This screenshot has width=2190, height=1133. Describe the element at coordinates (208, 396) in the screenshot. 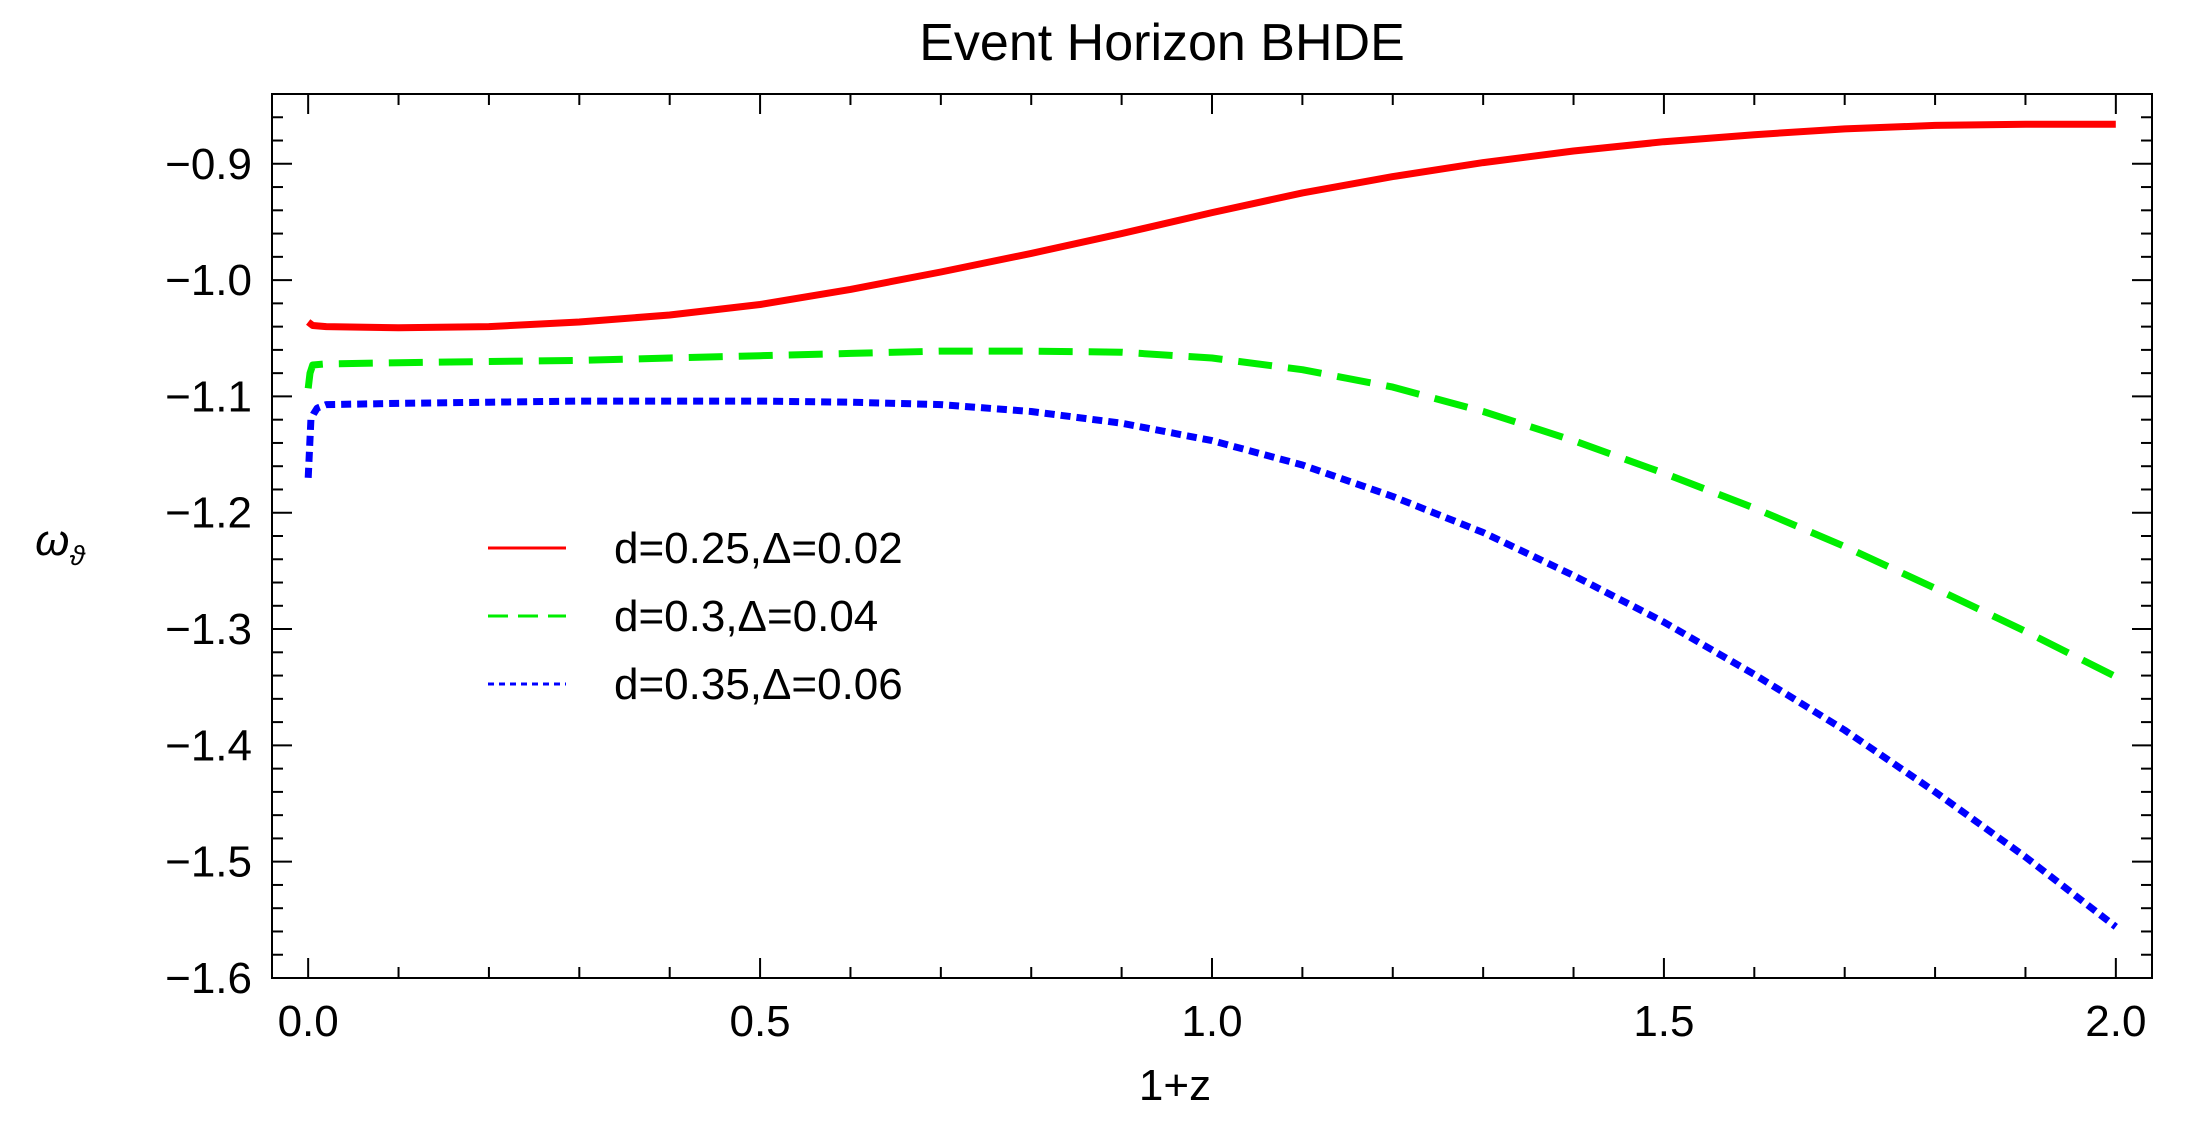

I see `y-tick-label: −1.1` at that location.